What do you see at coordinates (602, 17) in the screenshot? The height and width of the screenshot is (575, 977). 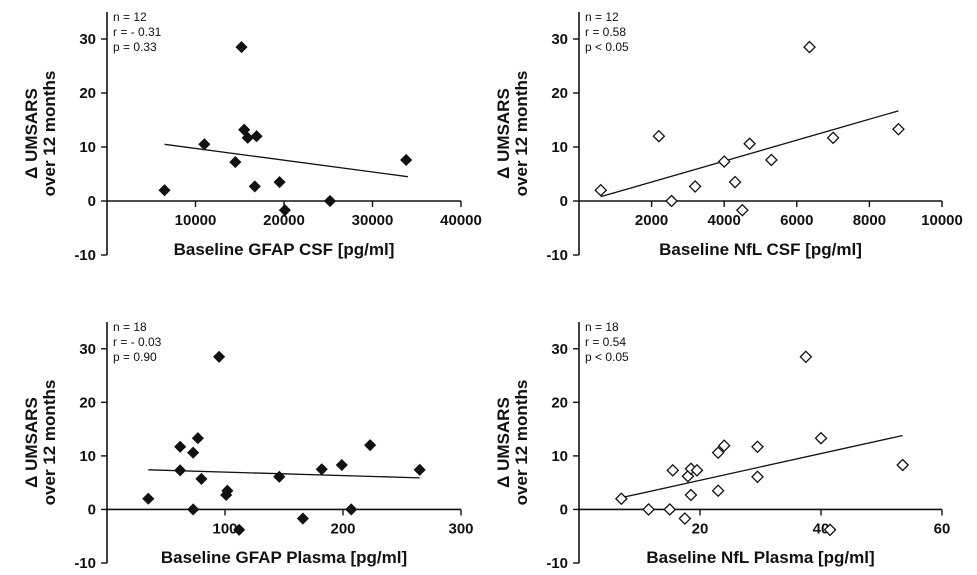 I see `stat-annotation: n = 12` at bounding box center [602, 17].